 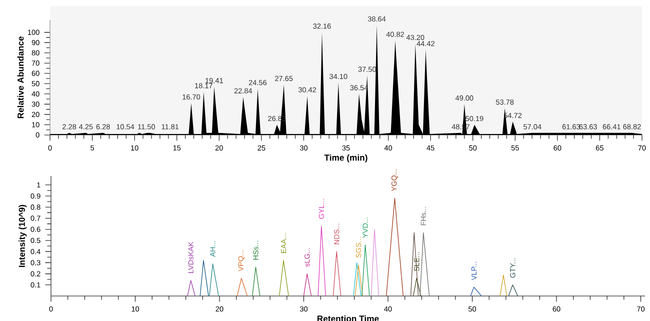 I want to click on y-axis-title: Relative Abundance, so click(x=20, y=77).